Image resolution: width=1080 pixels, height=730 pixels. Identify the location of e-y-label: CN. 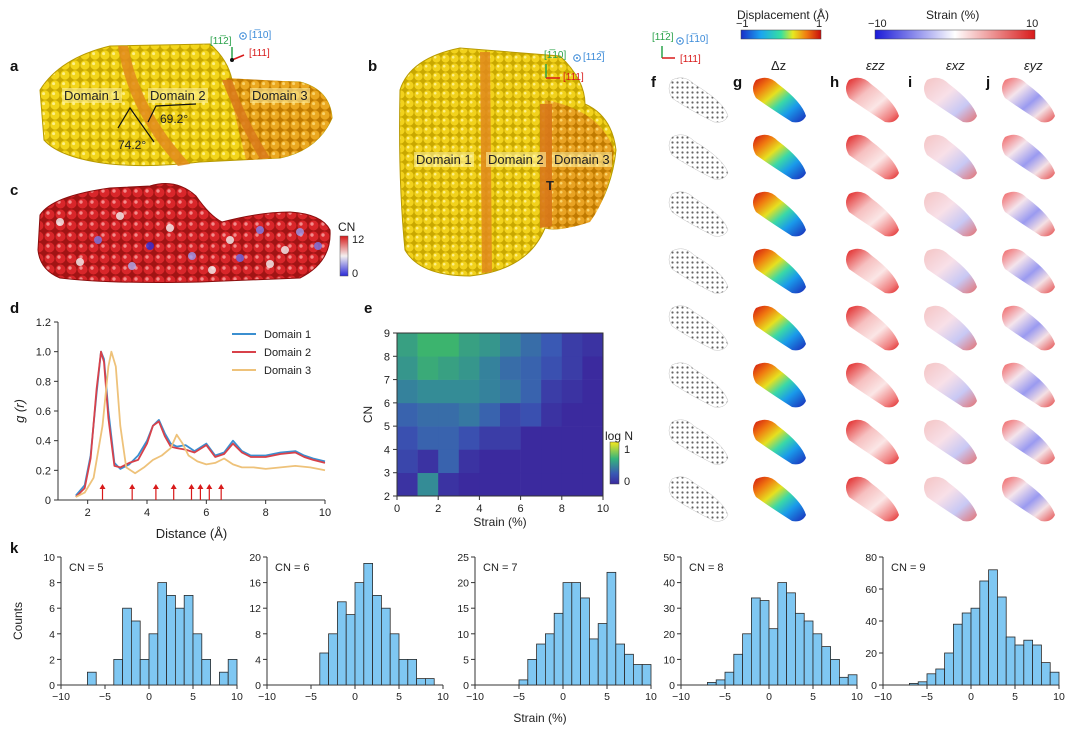
(368, 414).